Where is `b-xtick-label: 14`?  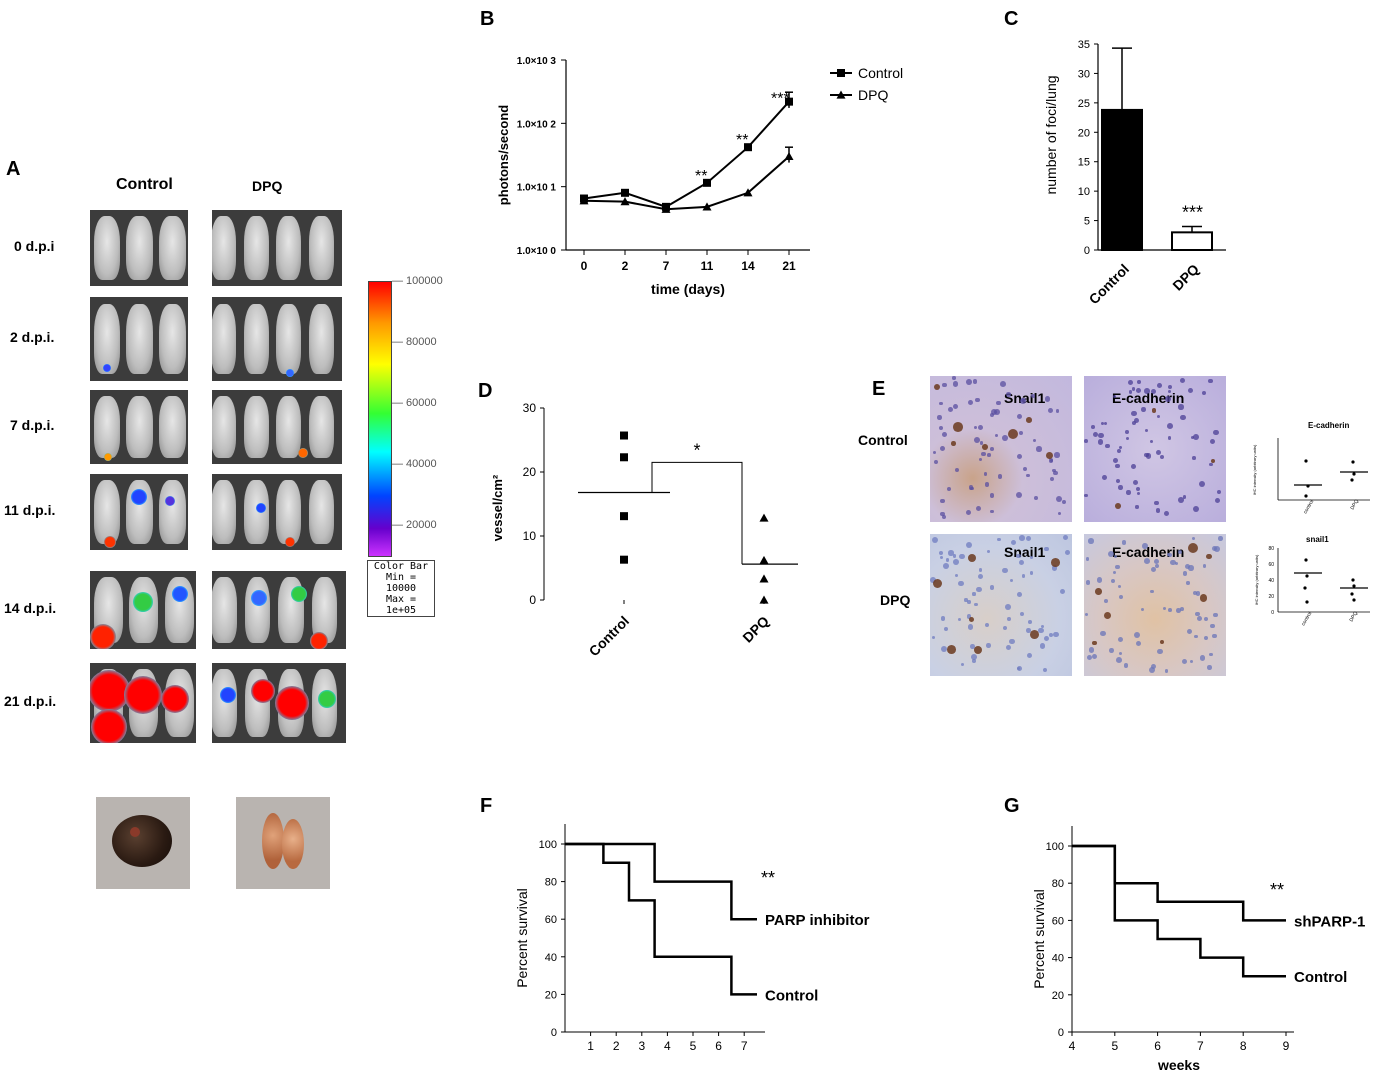
b-xtick-label: 14 is located at coordinates (748, 266).